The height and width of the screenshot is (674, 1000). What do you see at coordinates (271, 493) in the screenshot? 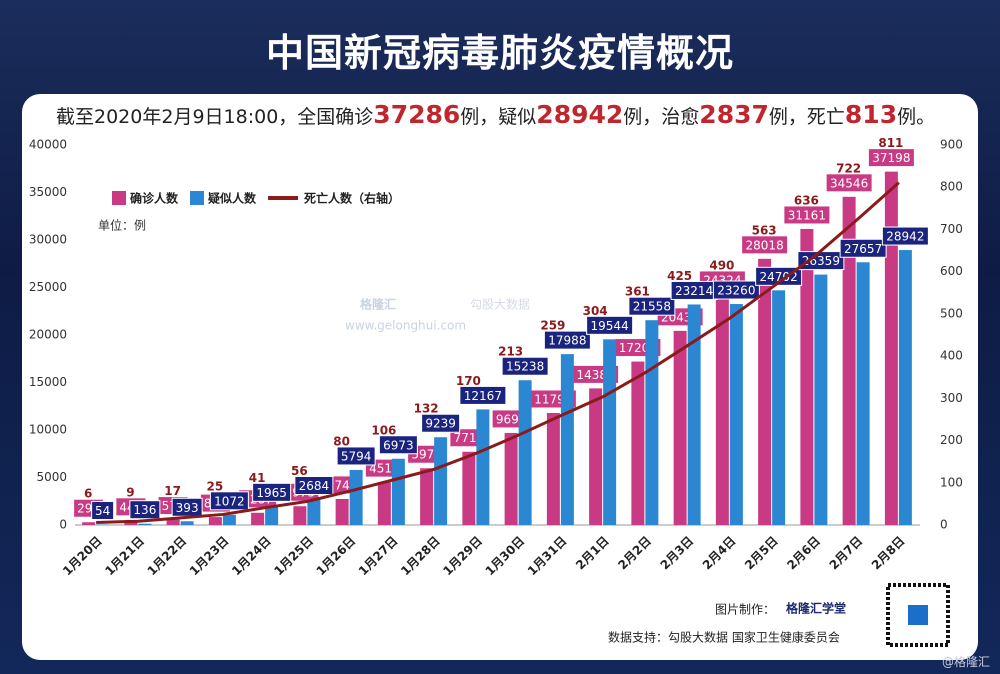
I see `value-label: 1965` at bounding box center [271, 493].